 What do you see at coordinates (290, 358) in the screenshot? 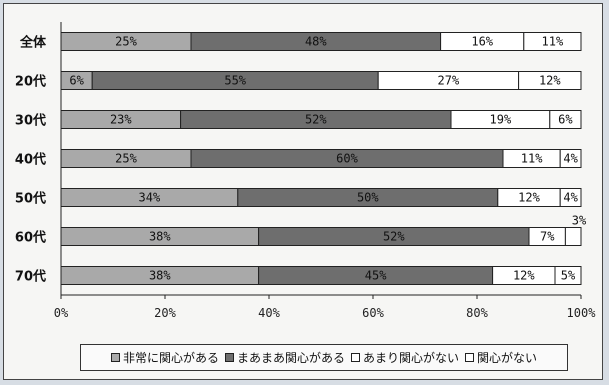
I see `legend-label: まあまあ関心がある` at bounding box center [290, 358].